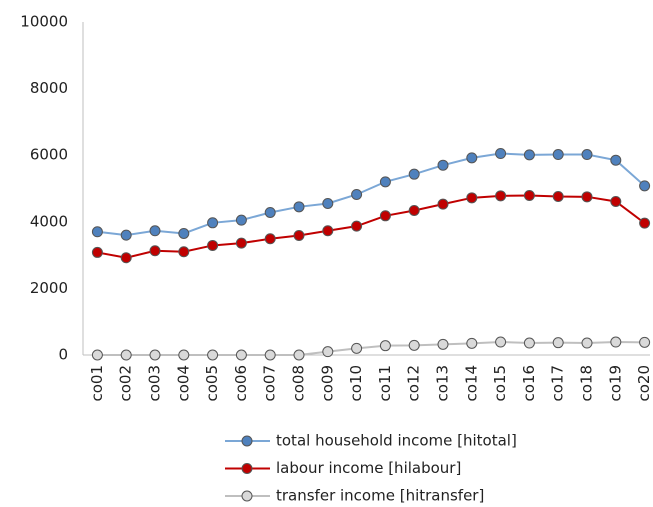 Image resolution: width=653 pixels, height=507 pixels. I want to click on x-tick-label: co15, so click(500, 383).